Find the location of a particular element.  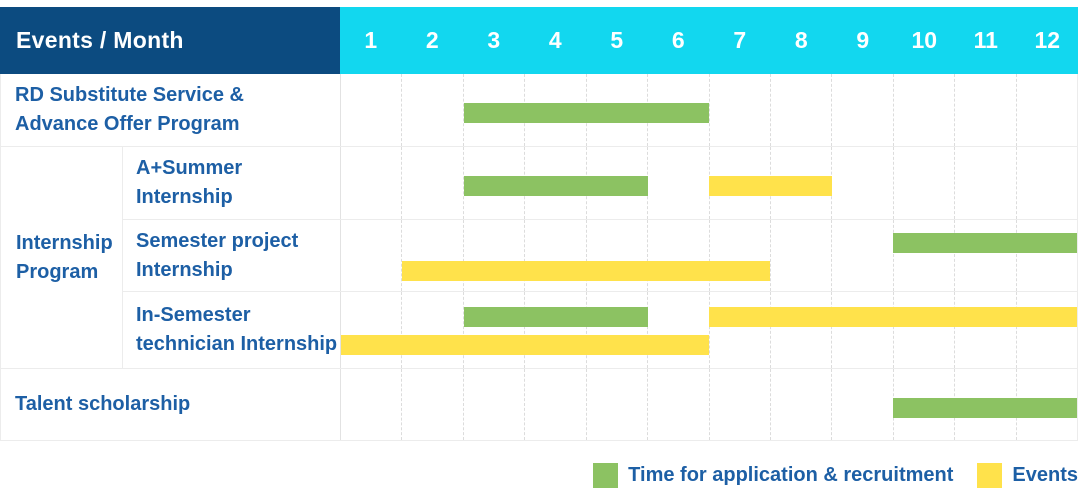

table-corner-header: Events / Month is located at coordinates (170, 40).